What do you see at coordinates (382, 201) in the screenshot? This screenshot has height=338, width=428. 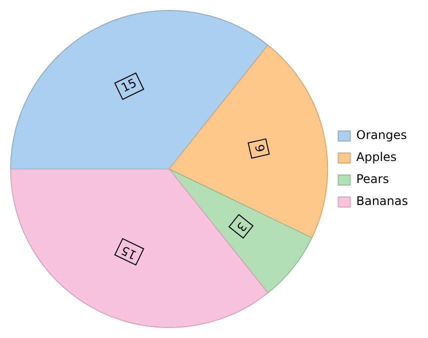 I see `legend-label: Bananas` at bounding box center [382, 201].